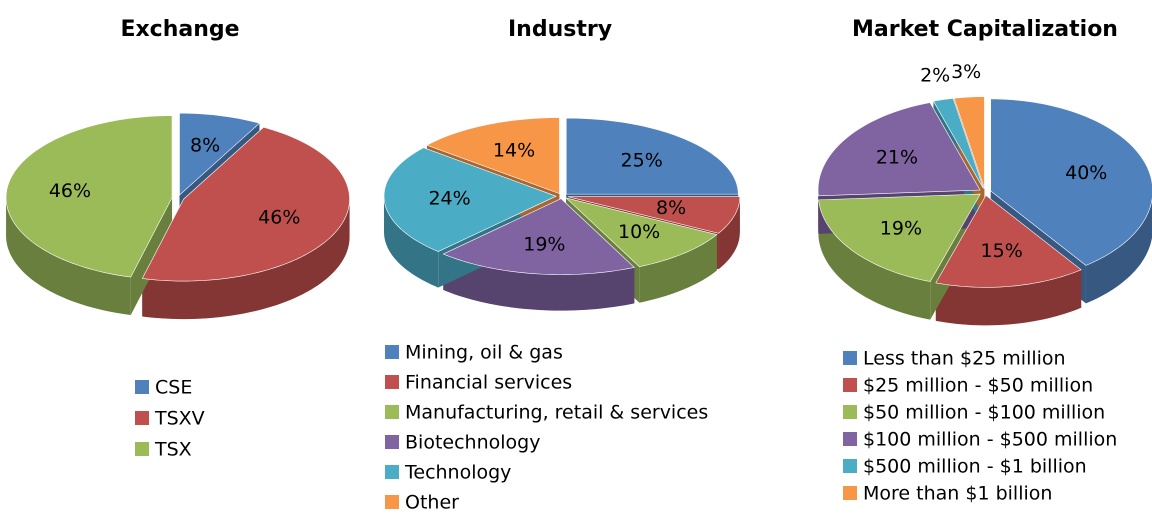  I want to click on data-label: 14%, so click(514, 150).